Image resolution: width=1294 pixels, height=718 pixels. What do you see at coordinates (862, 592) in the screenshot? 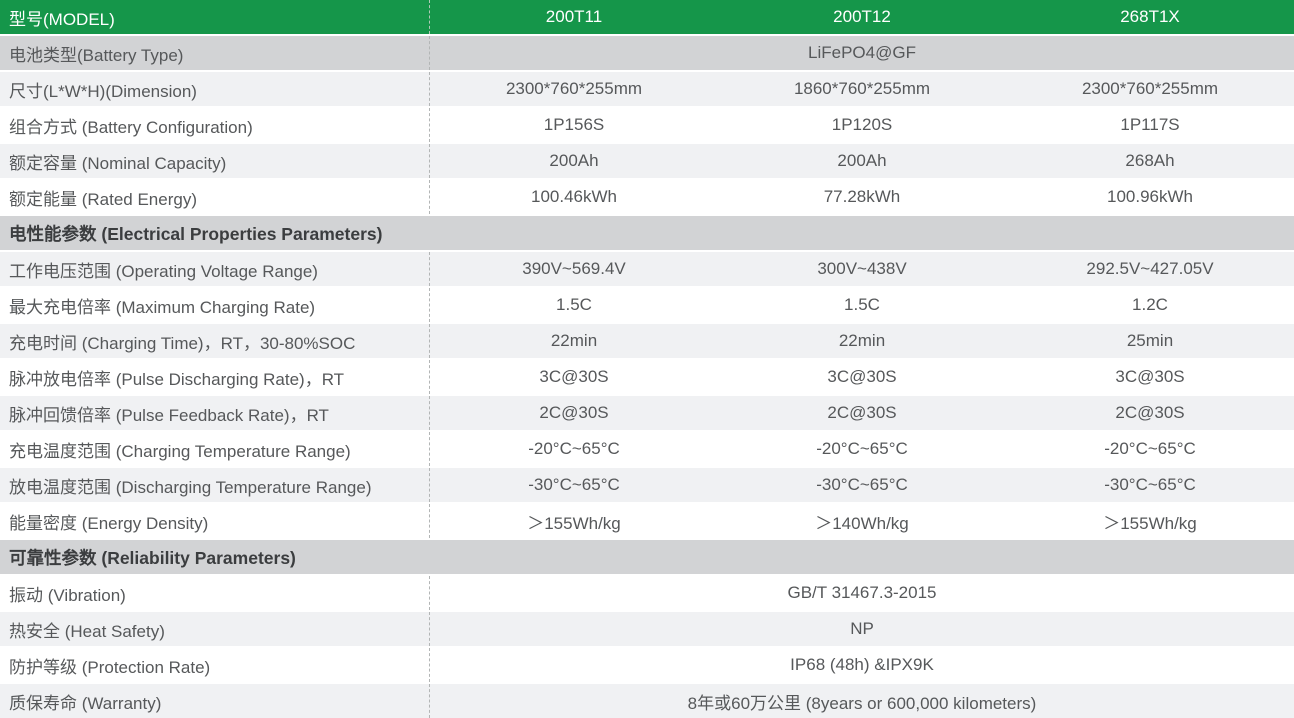
I see `spec-value-merged: GB/T 31467.3-2015` at bounding box center [862, 592].